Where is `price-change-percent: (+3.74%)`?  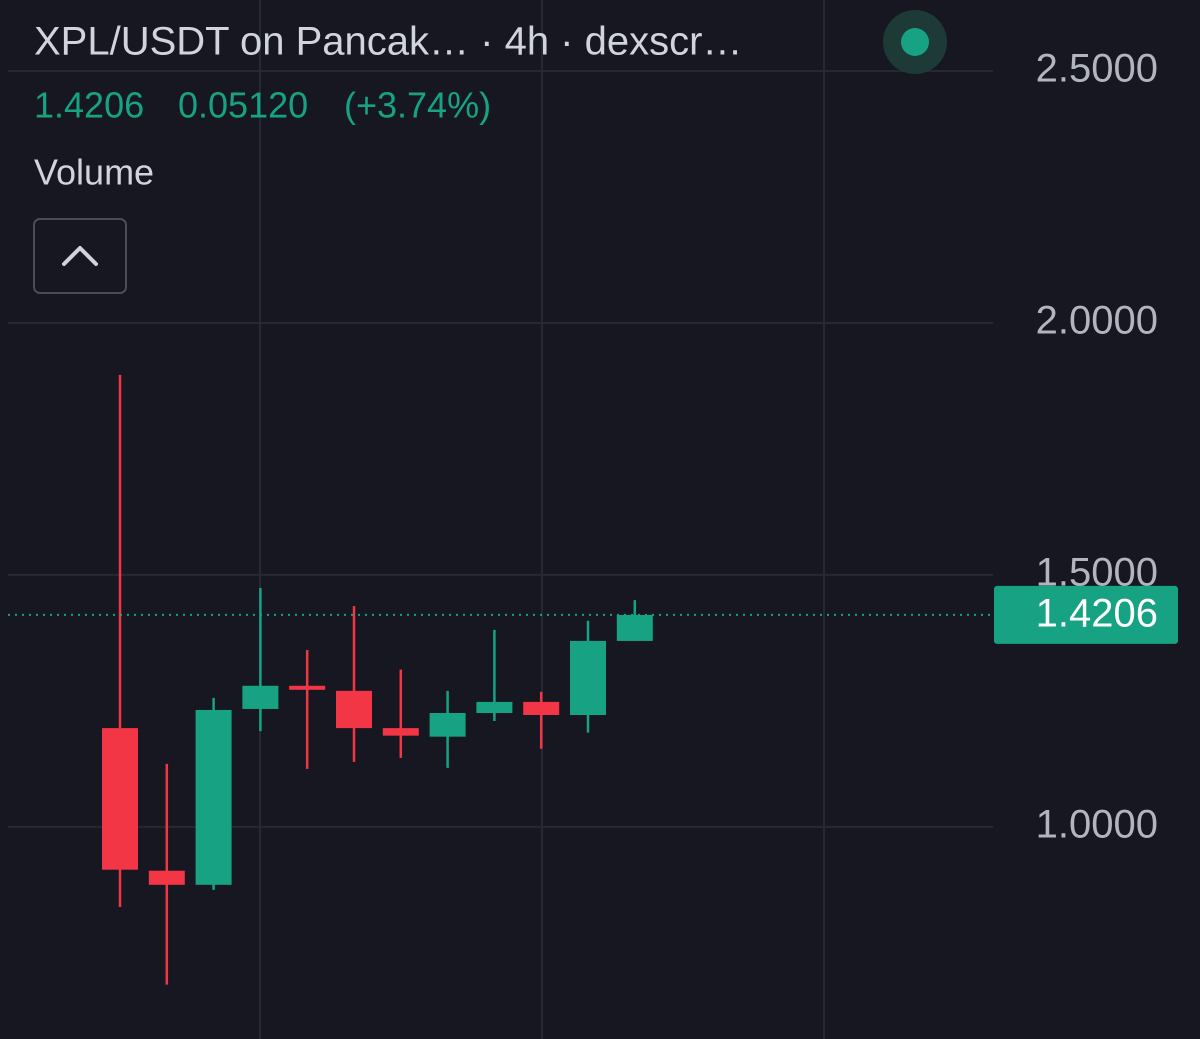
price-change-percent: (+3.74%) is located at coordinates (417, 105).